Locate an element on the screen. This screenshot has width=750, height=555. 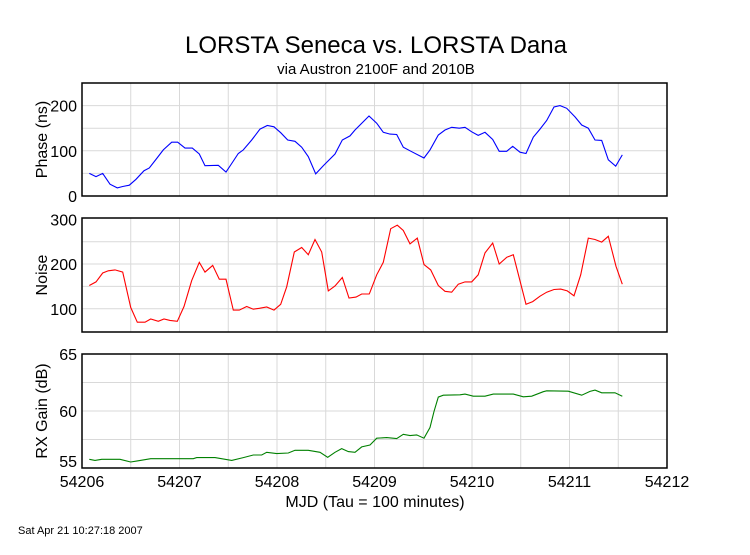
y-tick-label: 300 is located at coordinates (63, 220).